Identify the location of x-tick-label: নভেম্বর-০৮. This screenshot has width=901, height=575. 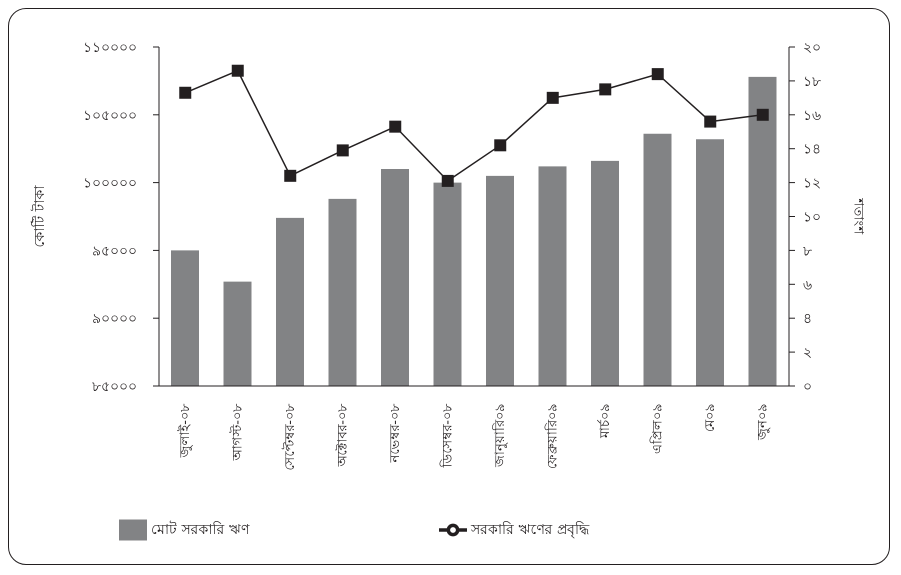
(395, 433).